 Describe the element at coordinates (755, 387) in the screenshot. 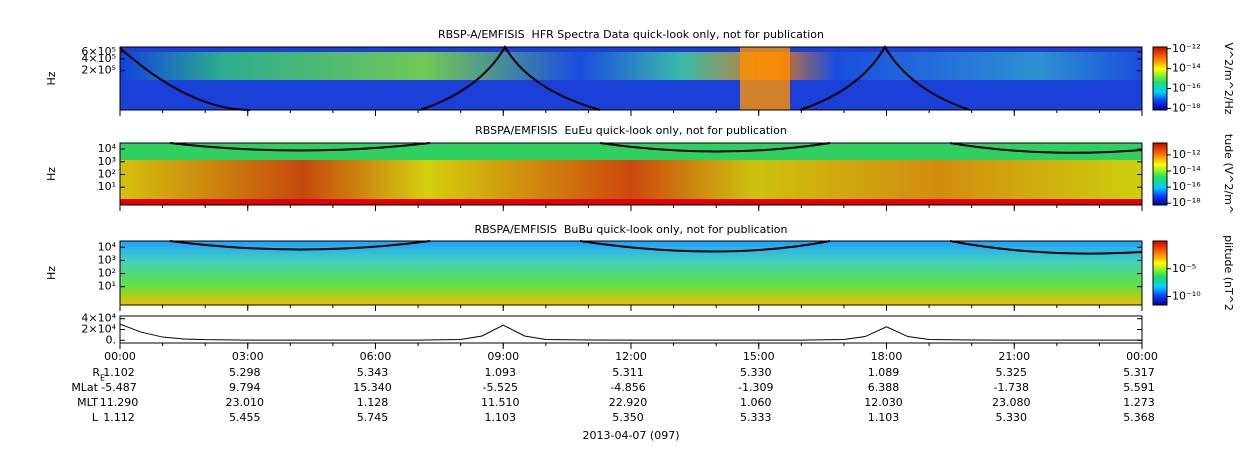

I see `ephemeris-value: -1.309` at that location.